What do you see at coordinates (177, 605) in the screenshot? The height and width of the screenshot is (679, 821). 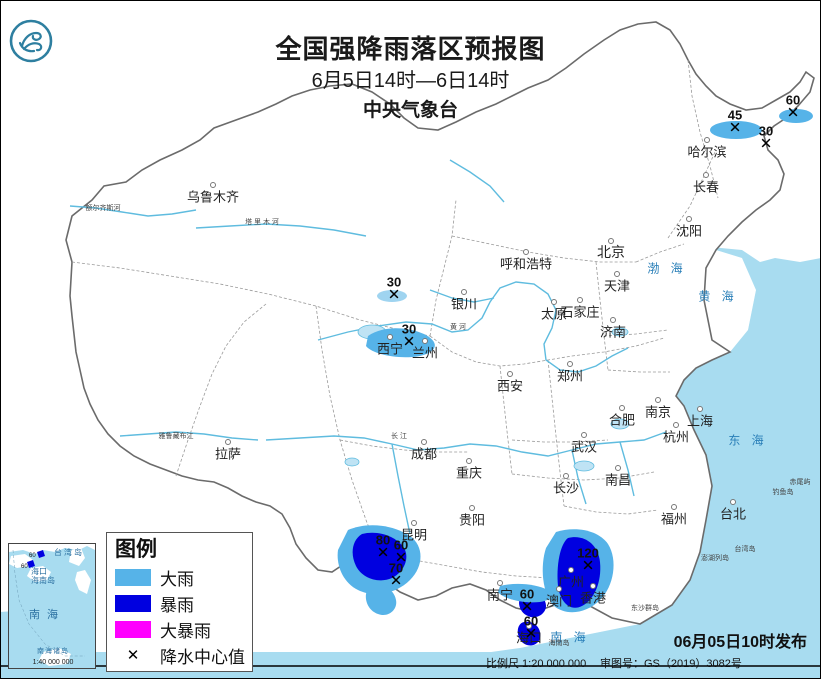 I see `legend-label-rainstorm: 暴雨` at bounding box center [177, 605].